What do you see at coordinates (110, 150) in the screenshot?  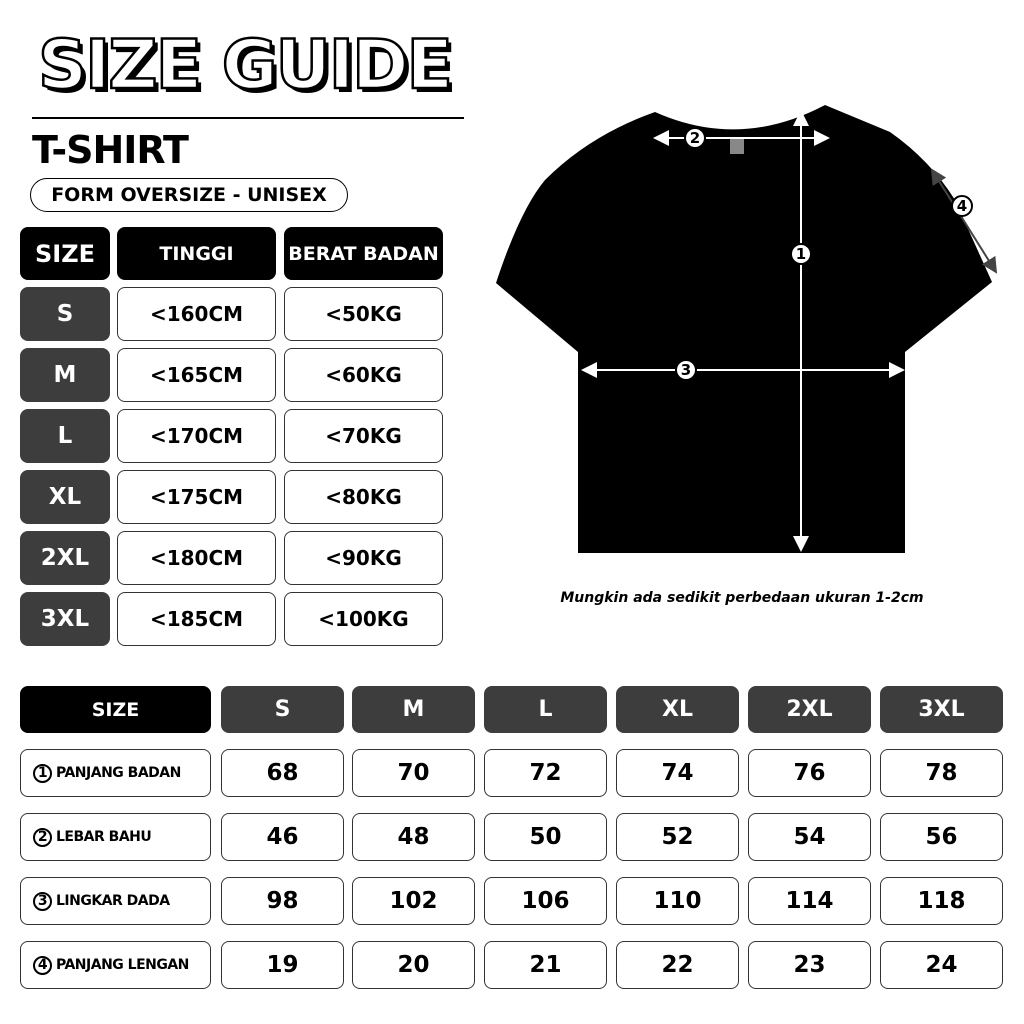 I see `product-title: T-SHIRT` at bounding box center [110, 150].